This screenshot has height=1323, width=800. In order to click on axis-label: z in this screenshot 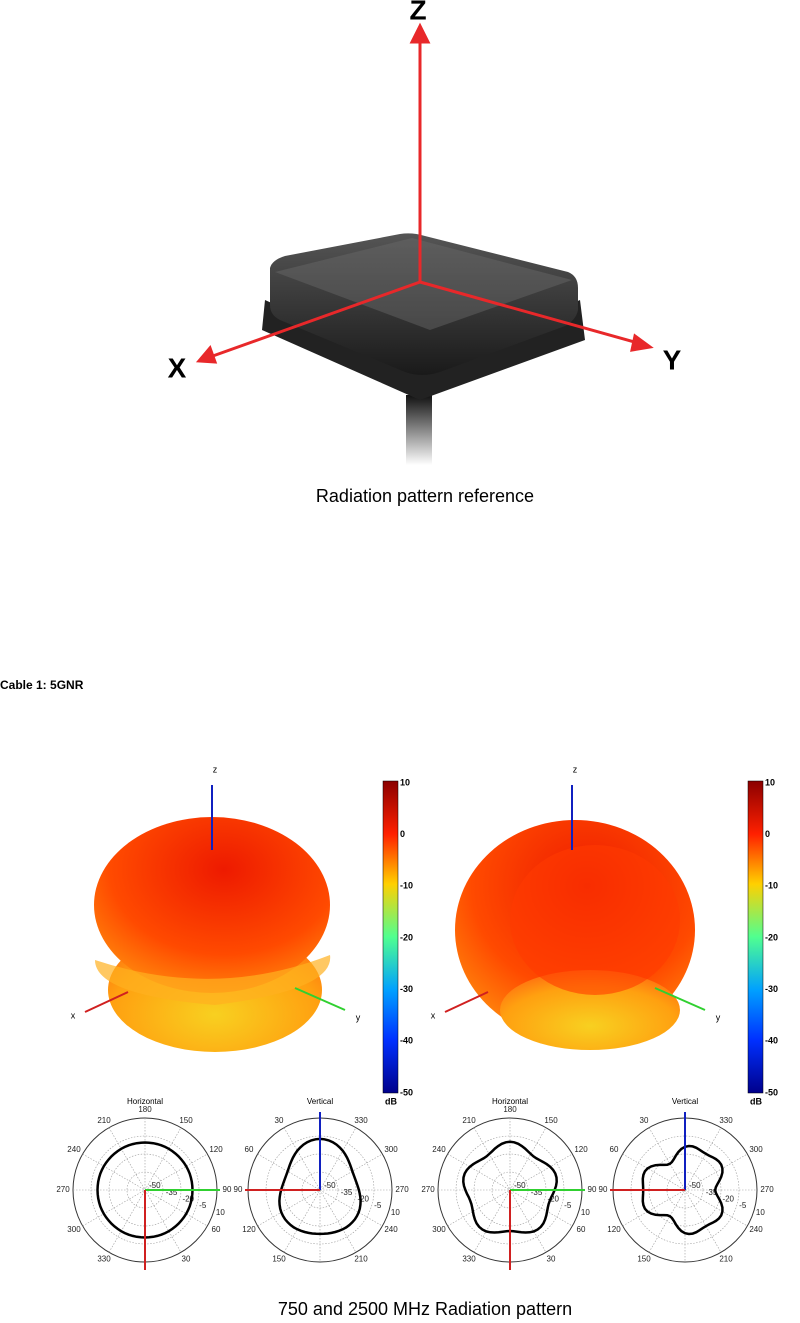, I will do `click(215, 769)`.